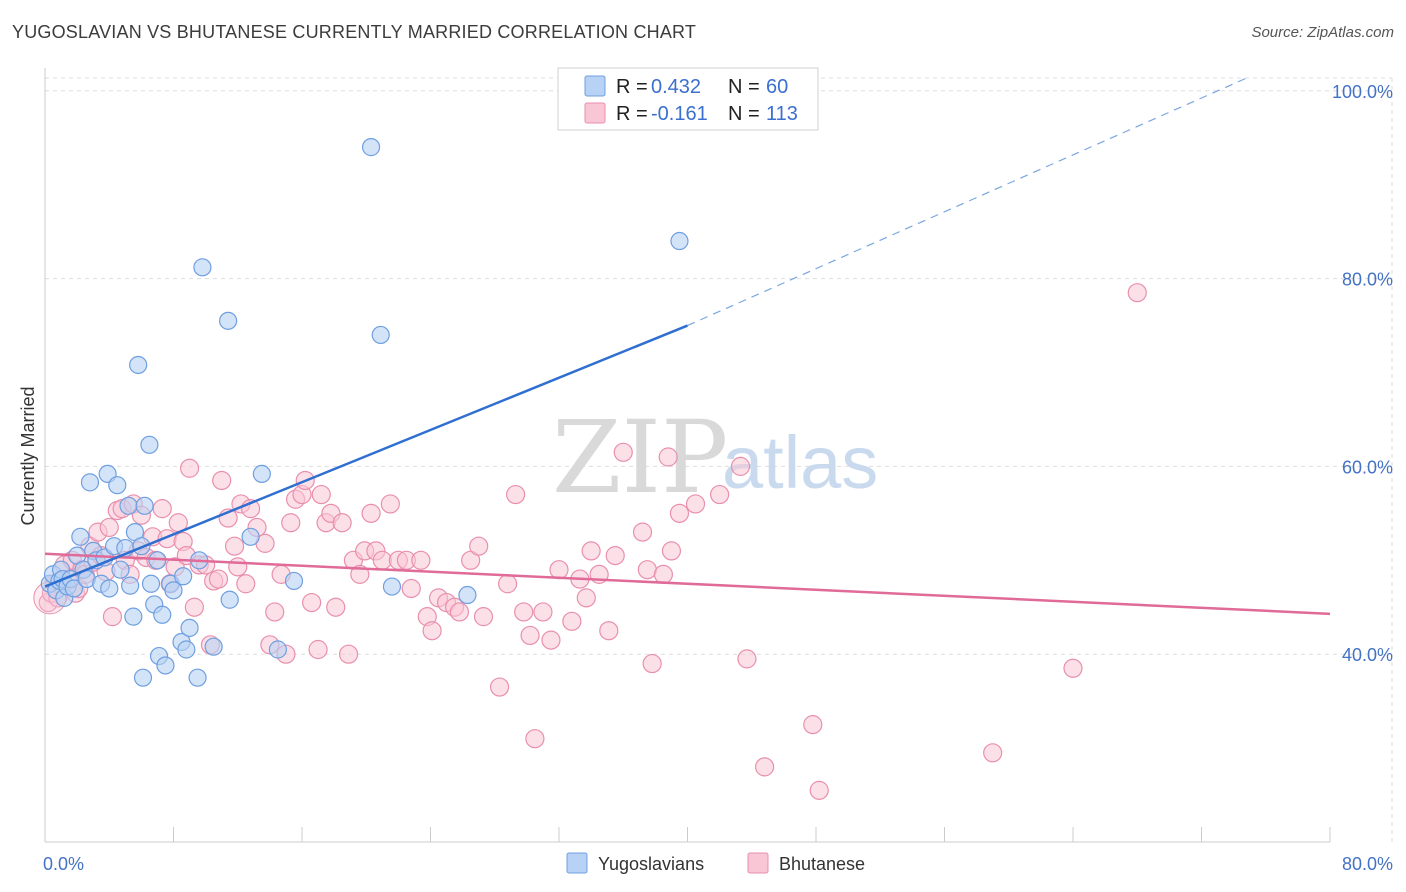 Image resolution: width=1406 pixels, height=892 pixels. Describe the element at coordinates (688, 99) in the screenshot. I see `stats-legend: R = 0.432 N = 60 R = -0.161 N = 113` at that location.